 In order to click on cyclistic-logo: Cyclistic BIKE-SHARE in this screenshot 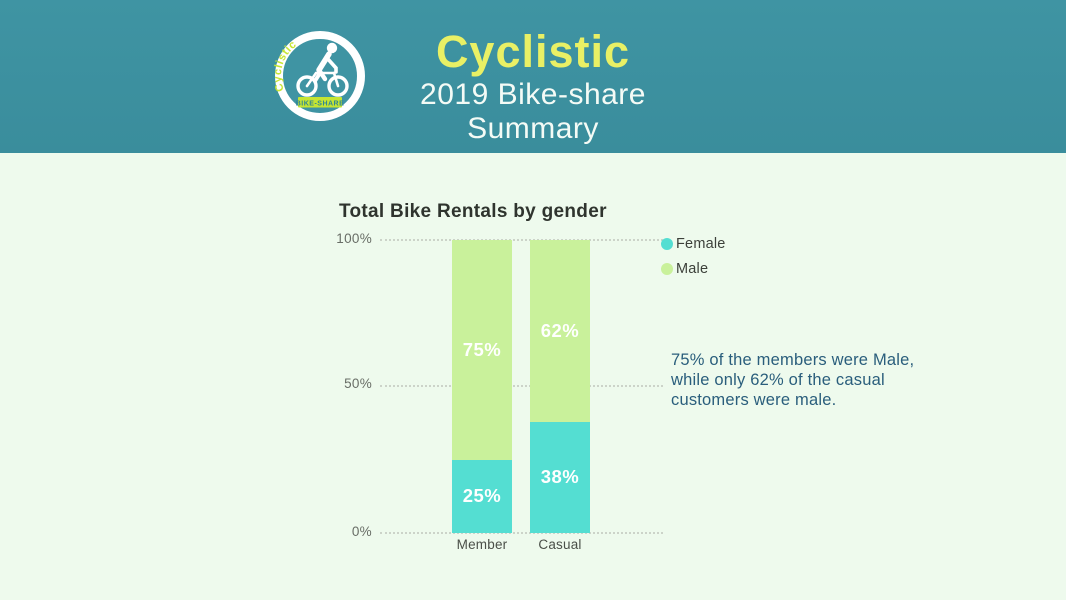, I will do `click(319, 76)`.